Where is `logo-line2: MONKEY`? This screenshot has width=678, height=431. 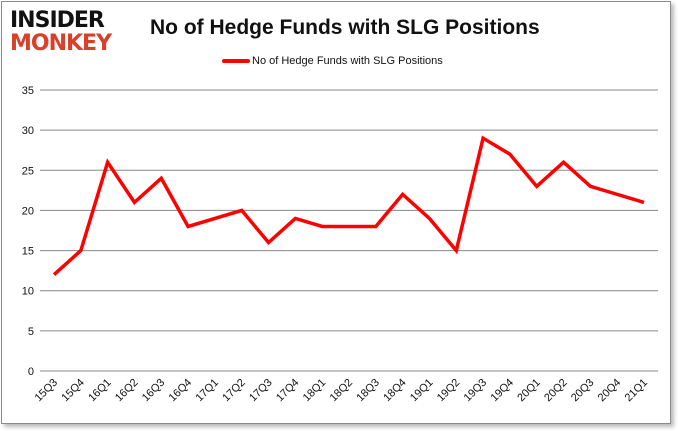 logo-line2: MONKEY is located at coordinates (61, 43).